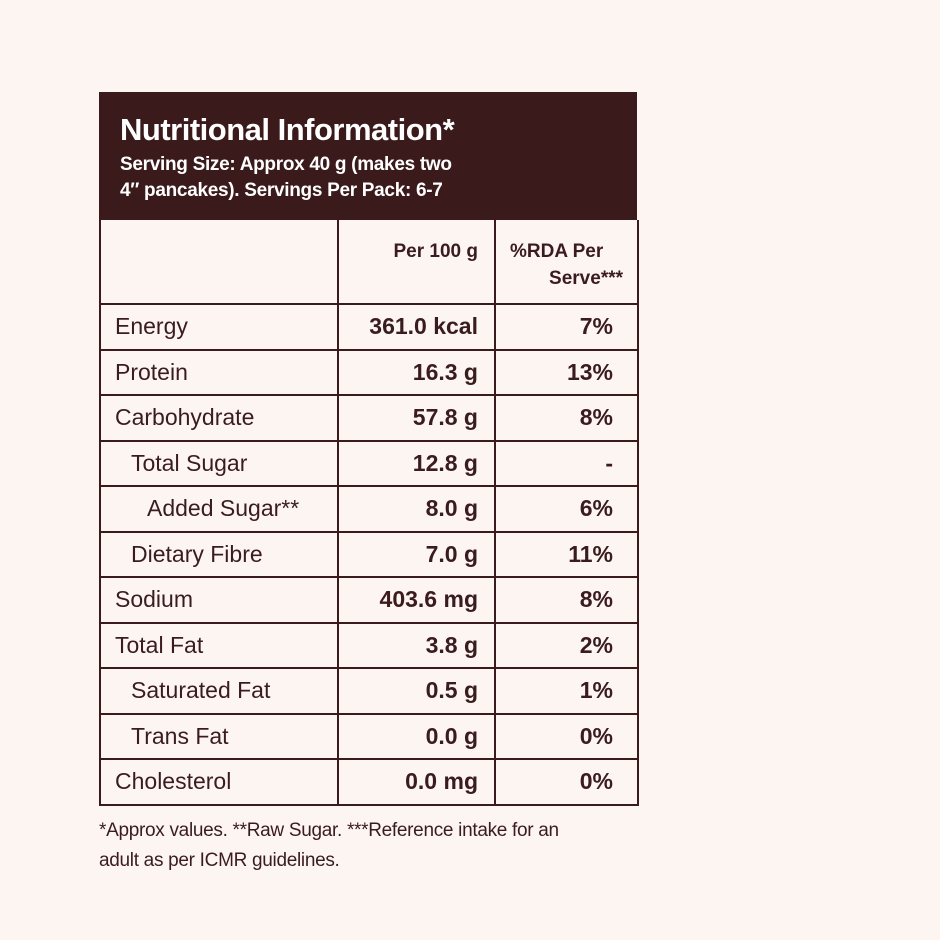 The image size is (940, 940). What do you see at coordinates (219, 860) in the screenshot?
I see `footnote-line-2: adult as per ICMR guidelines.` at bounding box center [219, 860].